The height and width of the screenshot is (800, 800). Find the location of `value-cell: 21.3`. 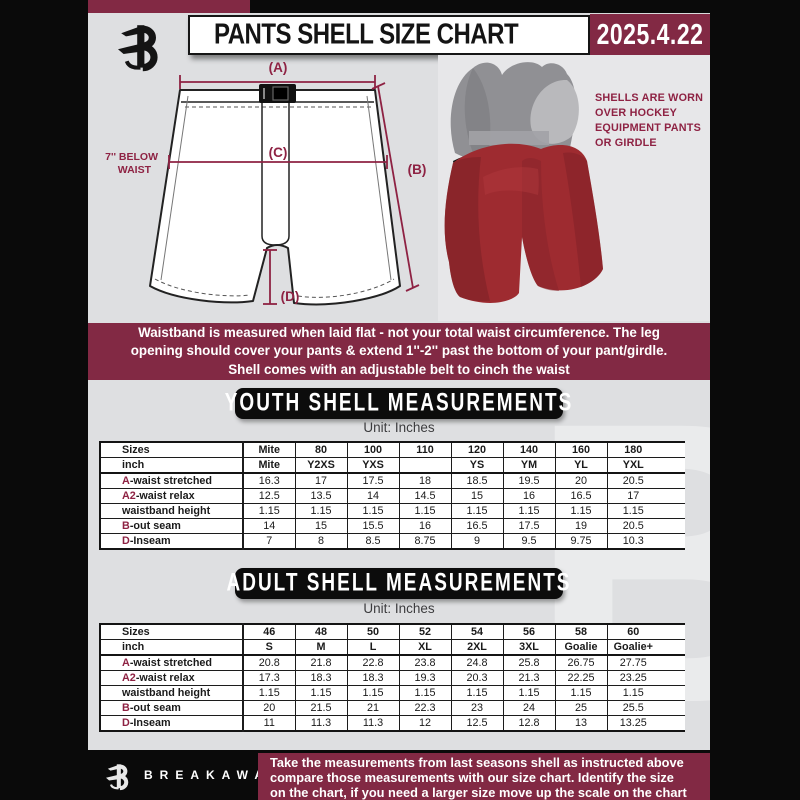

value-cell: 21.3 is located at coordinates (529, 678).